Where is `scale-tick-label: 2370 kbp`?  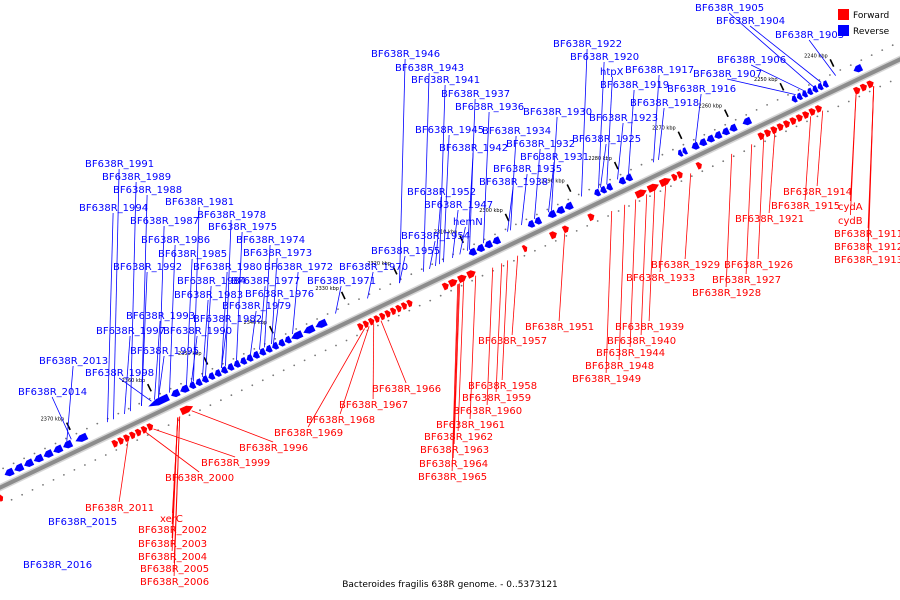 scale-tick-label: 2370 kbp is located at coordinates (53, 420).